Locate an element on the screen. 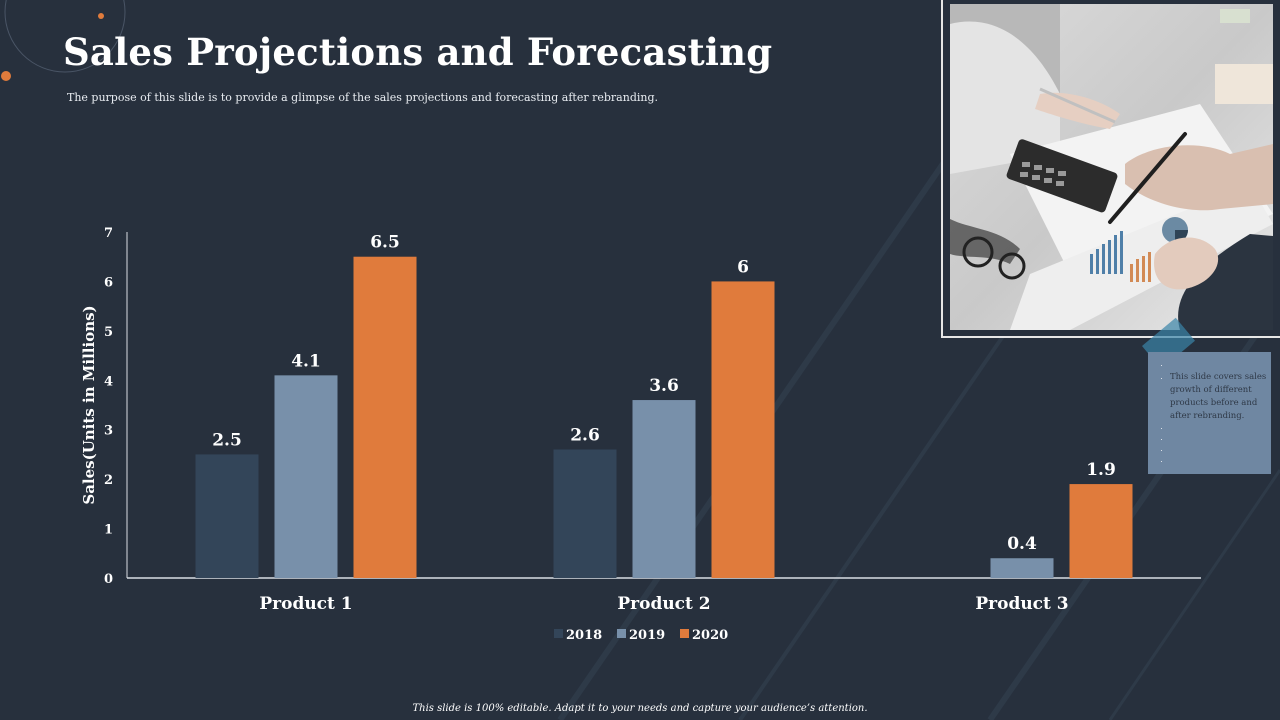 This screenshot has width=1280, height=720. y-tick-label: 2 is located at coordinates (108, 480).